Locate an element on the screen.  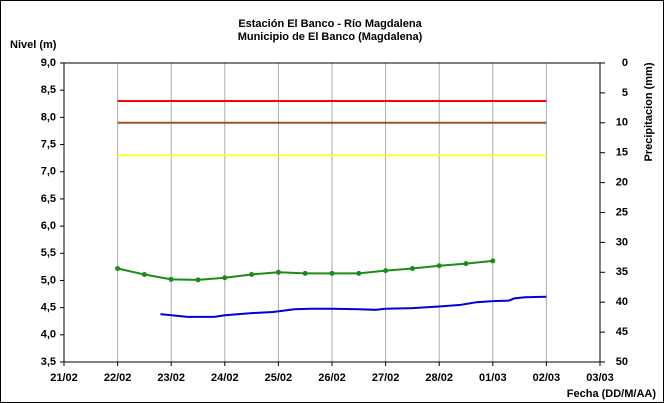
x-tick-label: 27/02 is located at coordinates (386, 378).